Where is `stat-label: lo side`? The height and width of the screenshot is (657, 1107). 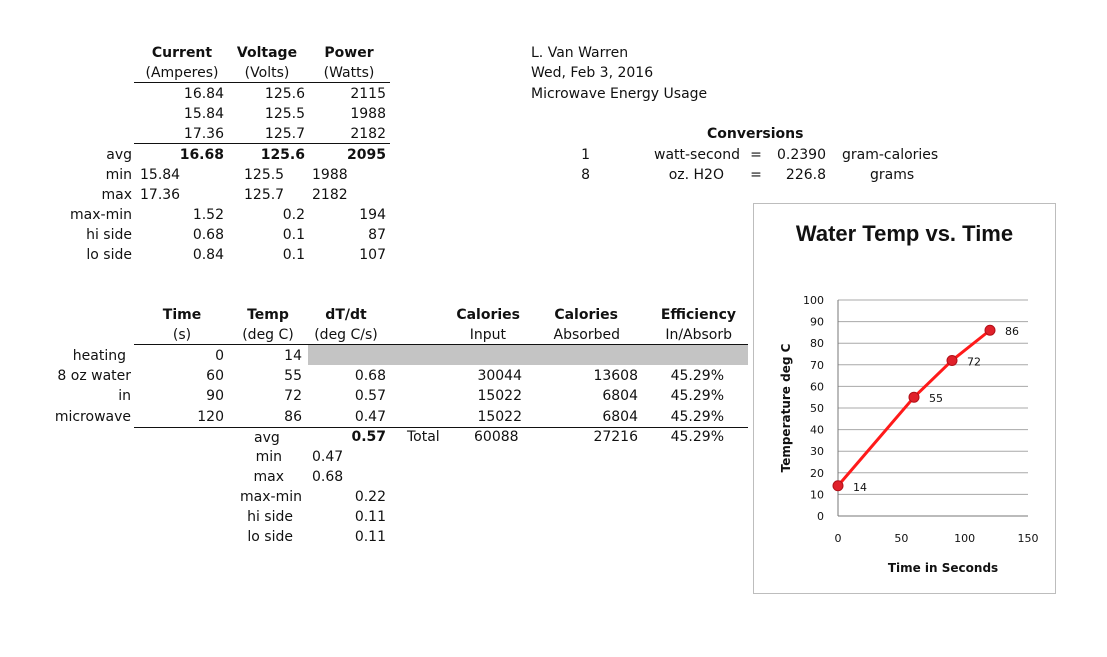
stat-label: lo side is located at coordinates (270, 537).